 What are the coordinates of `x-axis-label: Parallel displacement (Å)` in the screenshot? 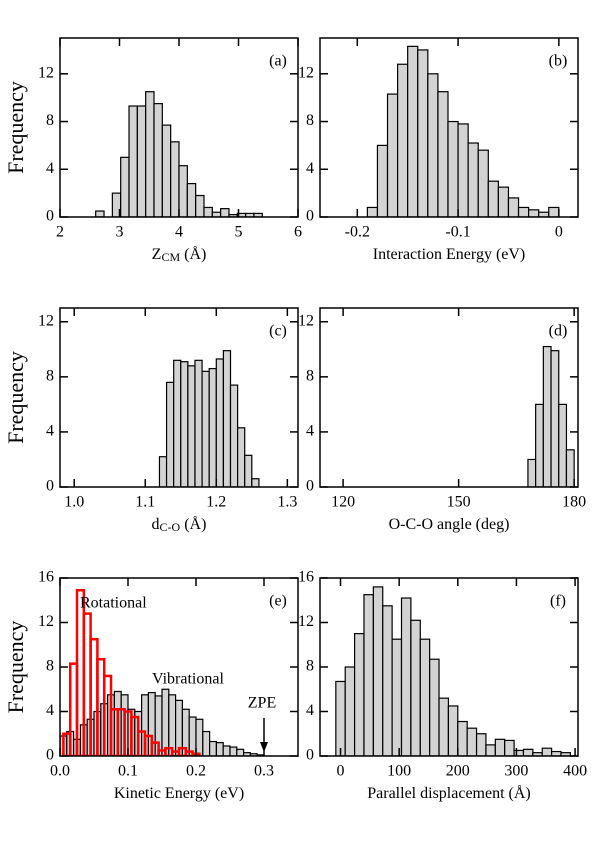 It's located at (449, 793).